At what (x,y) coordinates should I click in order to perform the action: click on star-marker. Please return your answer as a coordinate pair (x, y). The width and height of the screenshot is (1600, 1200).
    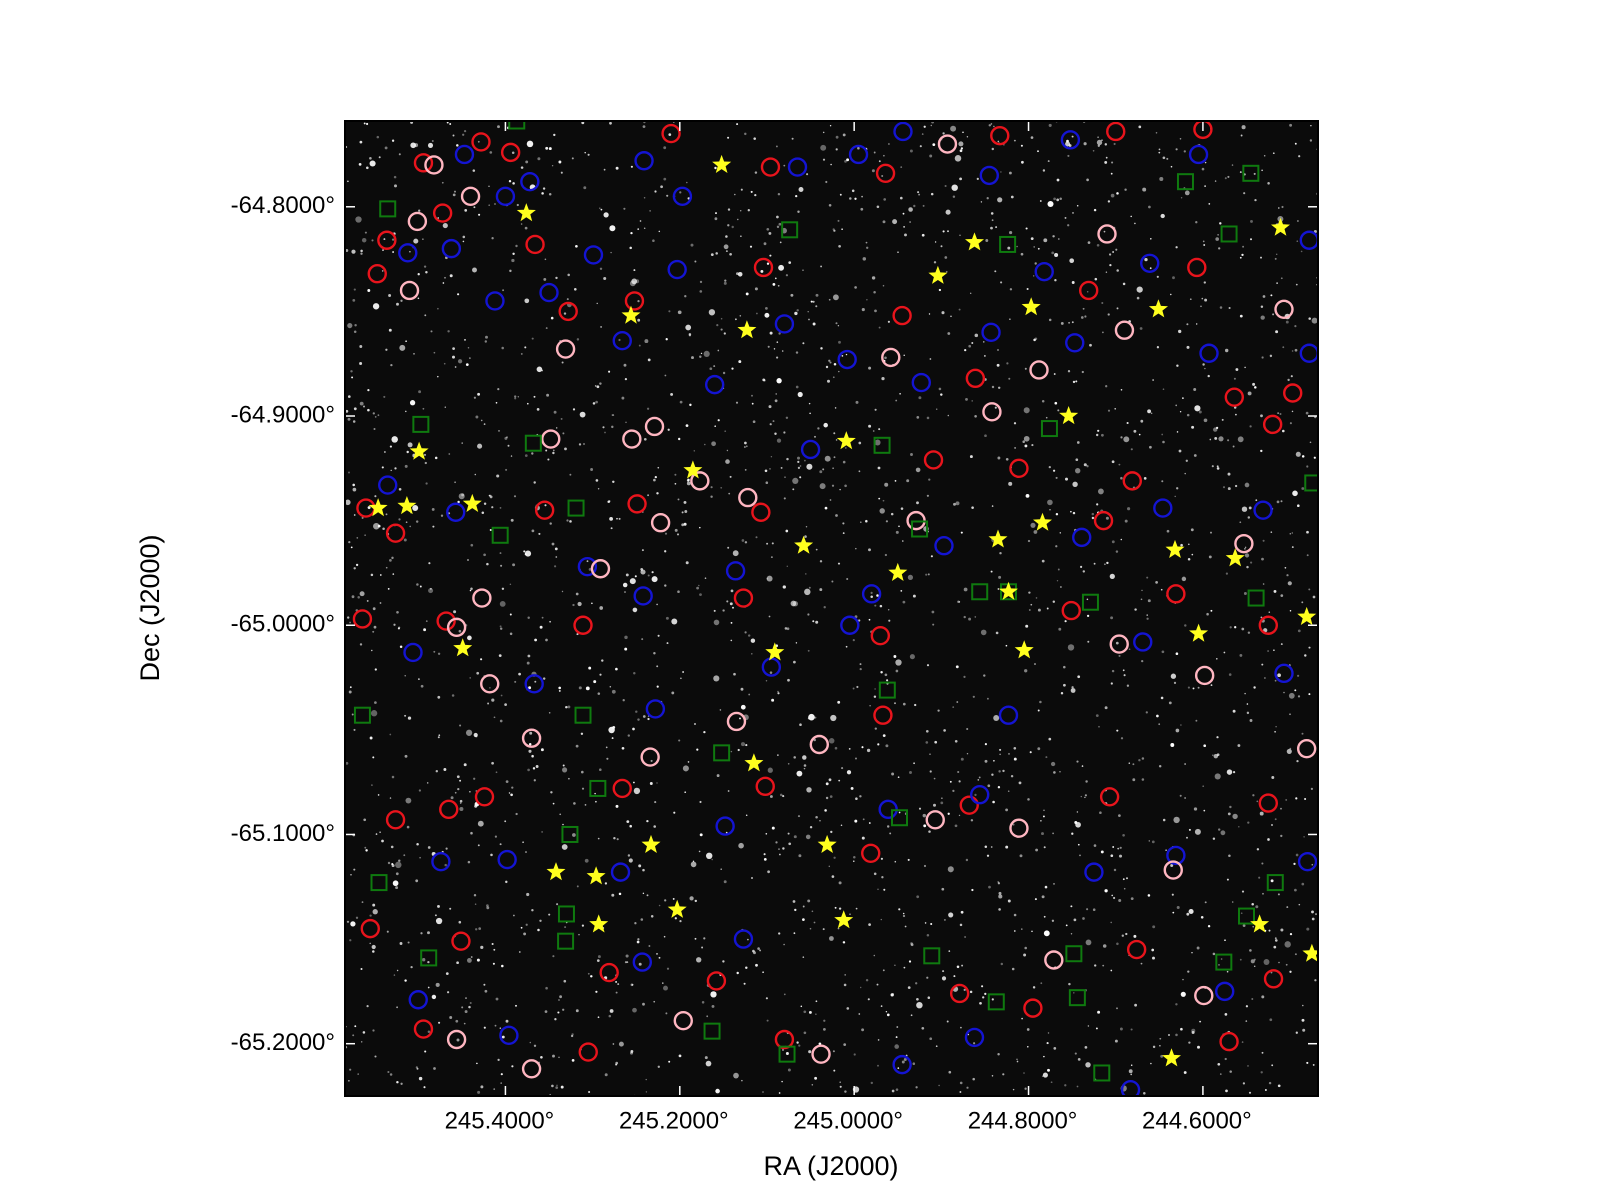
    Looking at the image, I should click on (596, 875).